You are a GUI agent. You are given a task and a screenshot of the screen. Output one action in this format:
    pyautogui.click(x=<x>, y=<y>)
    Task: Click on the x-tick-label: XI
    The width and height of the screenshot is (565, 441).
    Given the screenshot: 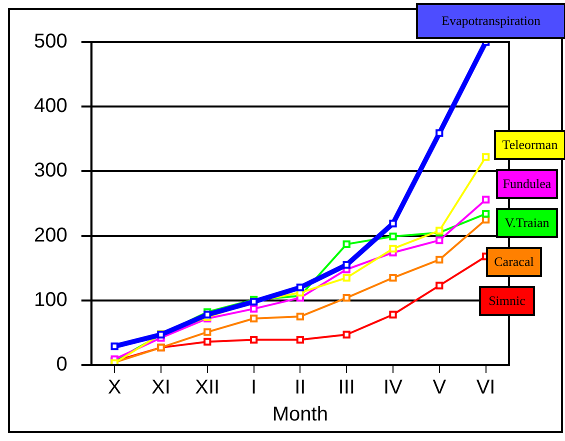 What is the action you would take?
    pyautogui.click(x=161, y=387)
    